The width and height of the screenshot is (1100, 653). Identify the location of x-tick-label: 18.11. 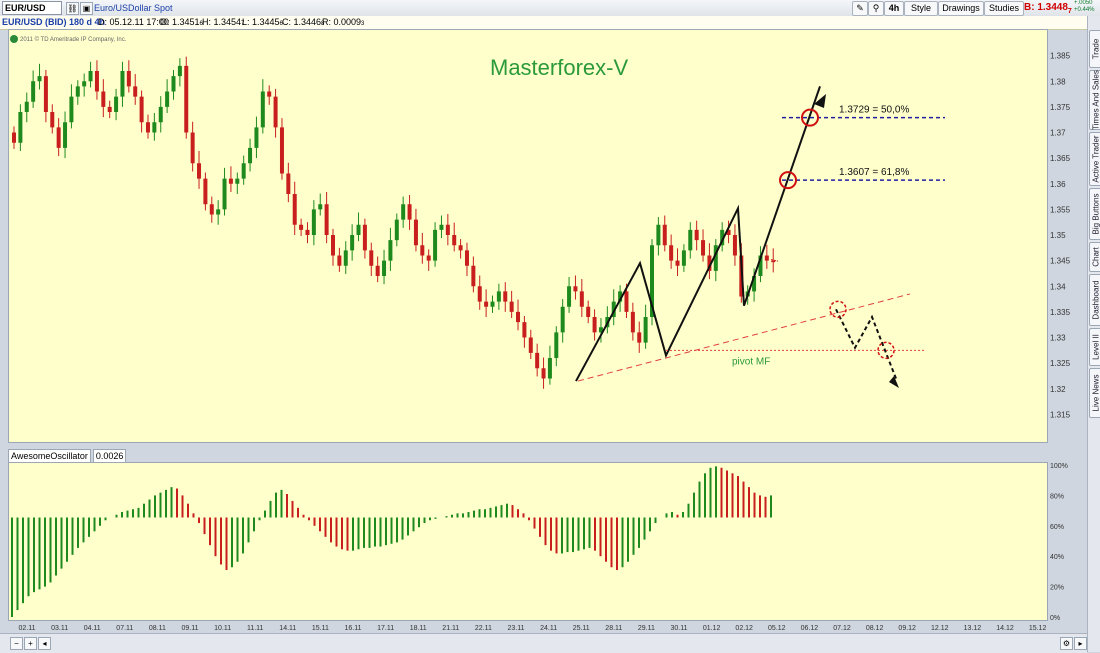
(418, 628).